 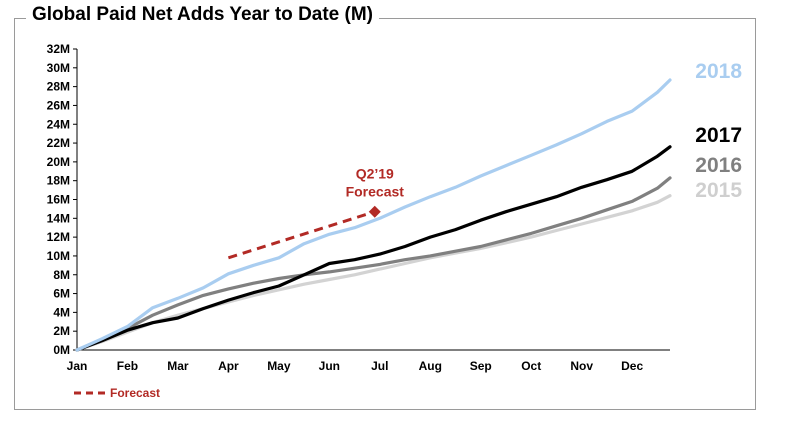 What do you see at coordinates (127, 366) in the screenshot?
I see `x-tick-label: Feb` at bounding box center [127, 366].